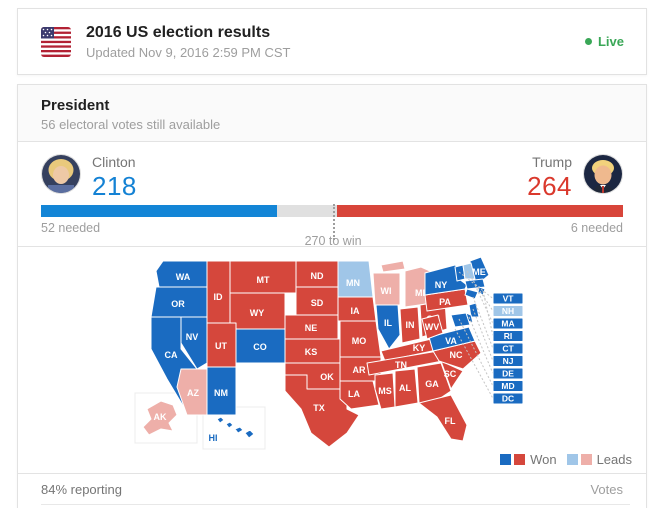 Image resolution: width=657 pixels, height=508 pixels. I want to click on threshold-label: 270 to win, so click(333, 241).